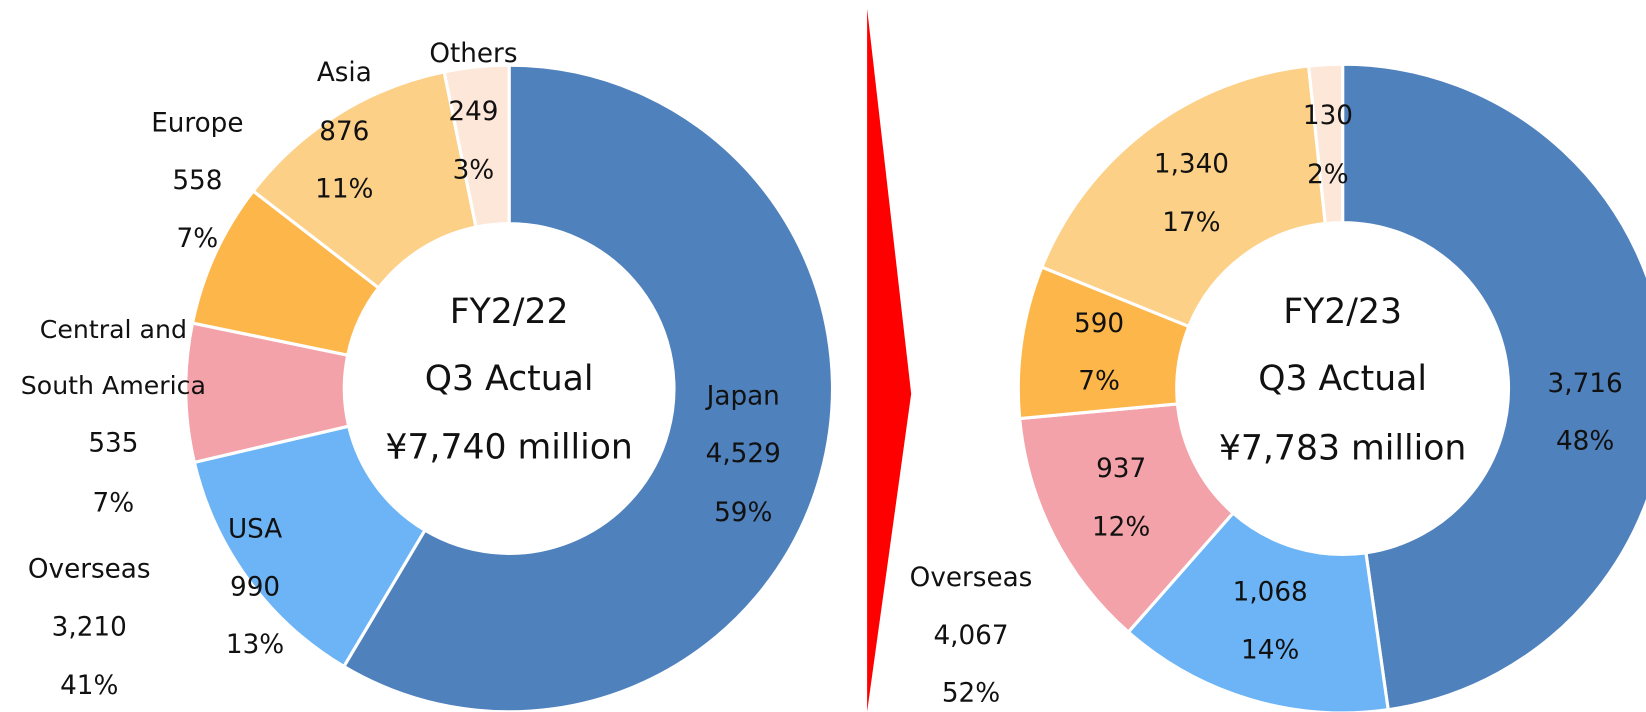  Describe the element at coordinates (344, 132) in the screenshot. I see `value-label: 876` at that location.